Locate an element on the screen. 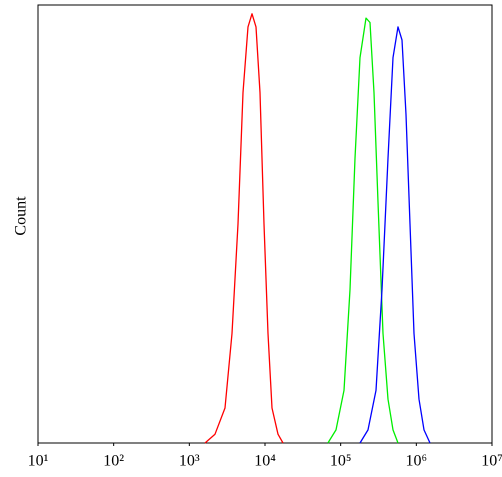 Image resolution: width=502 pixels, height=477 pixels. x-tick-label: 10¹ is located at coordinates (38, 461).